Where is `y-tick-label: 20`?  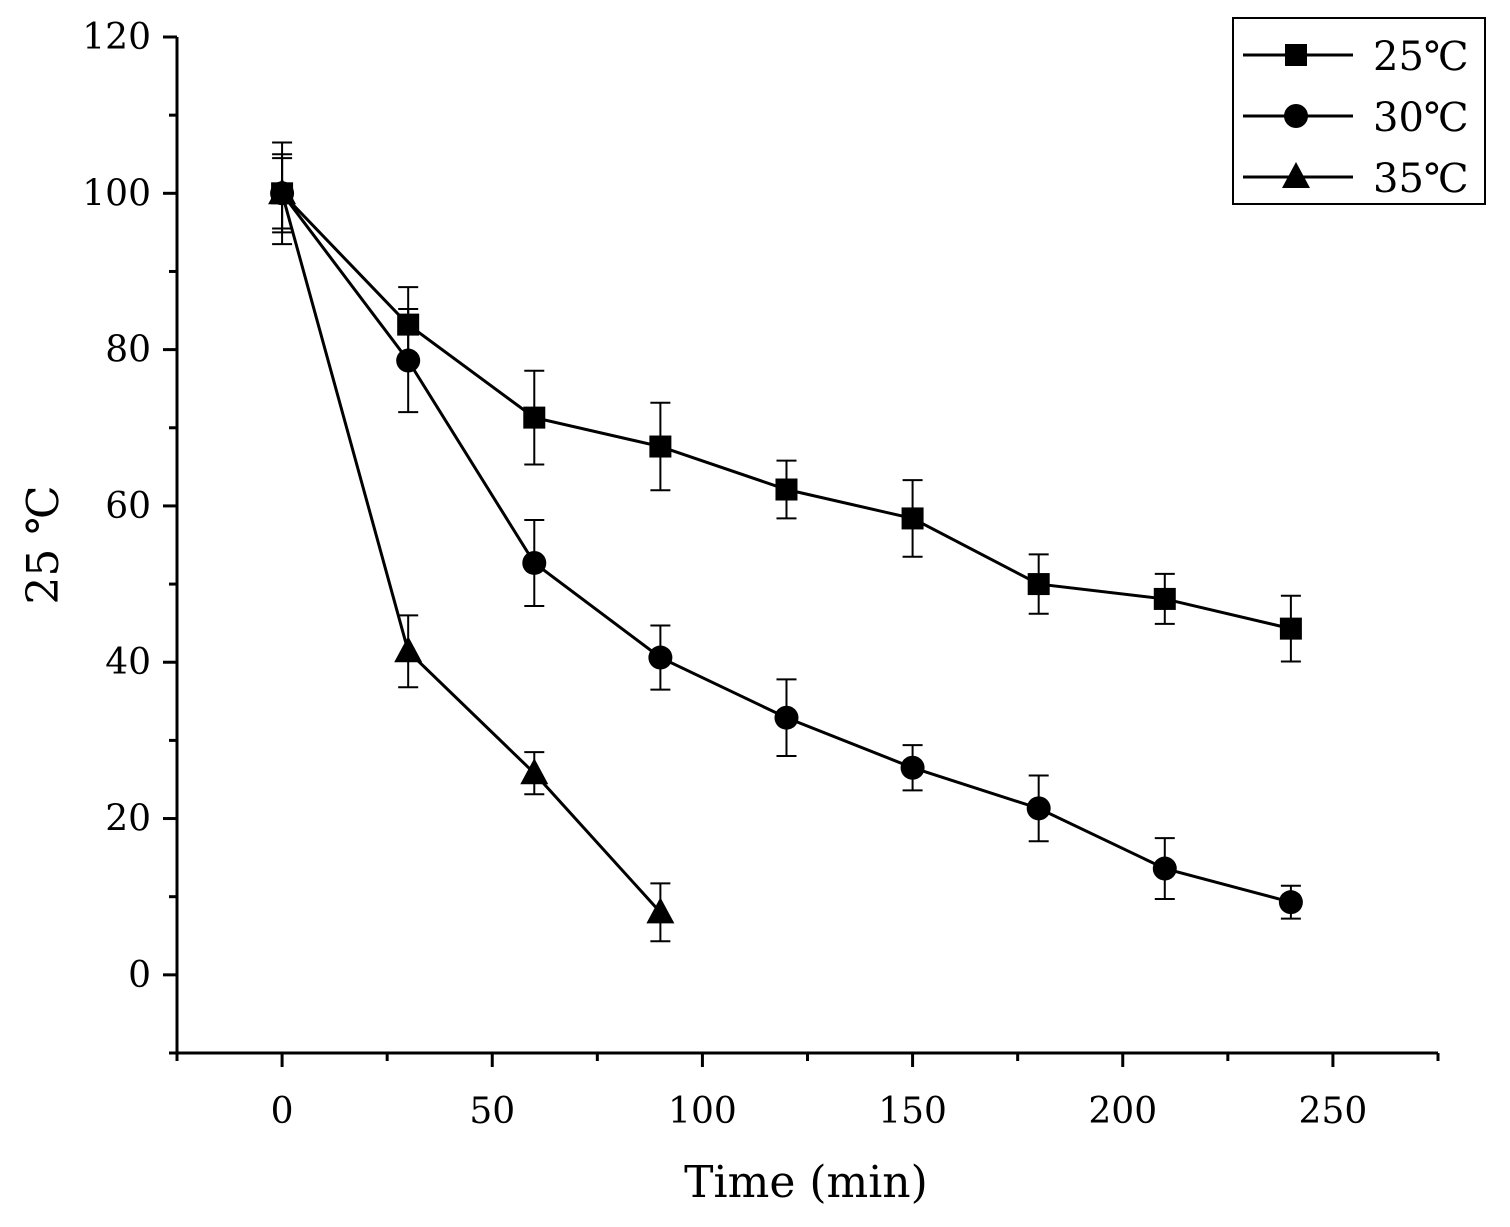 y-tick-label: 20 is located at coordinates (128, 819).